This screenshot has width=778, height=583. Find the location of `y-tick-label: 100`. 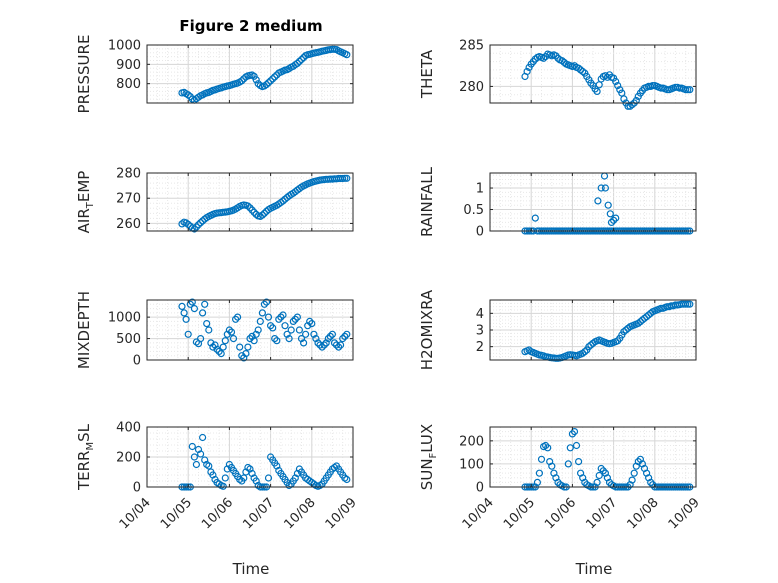

y-tick-label: 100 is located at coordinates (471, 464).